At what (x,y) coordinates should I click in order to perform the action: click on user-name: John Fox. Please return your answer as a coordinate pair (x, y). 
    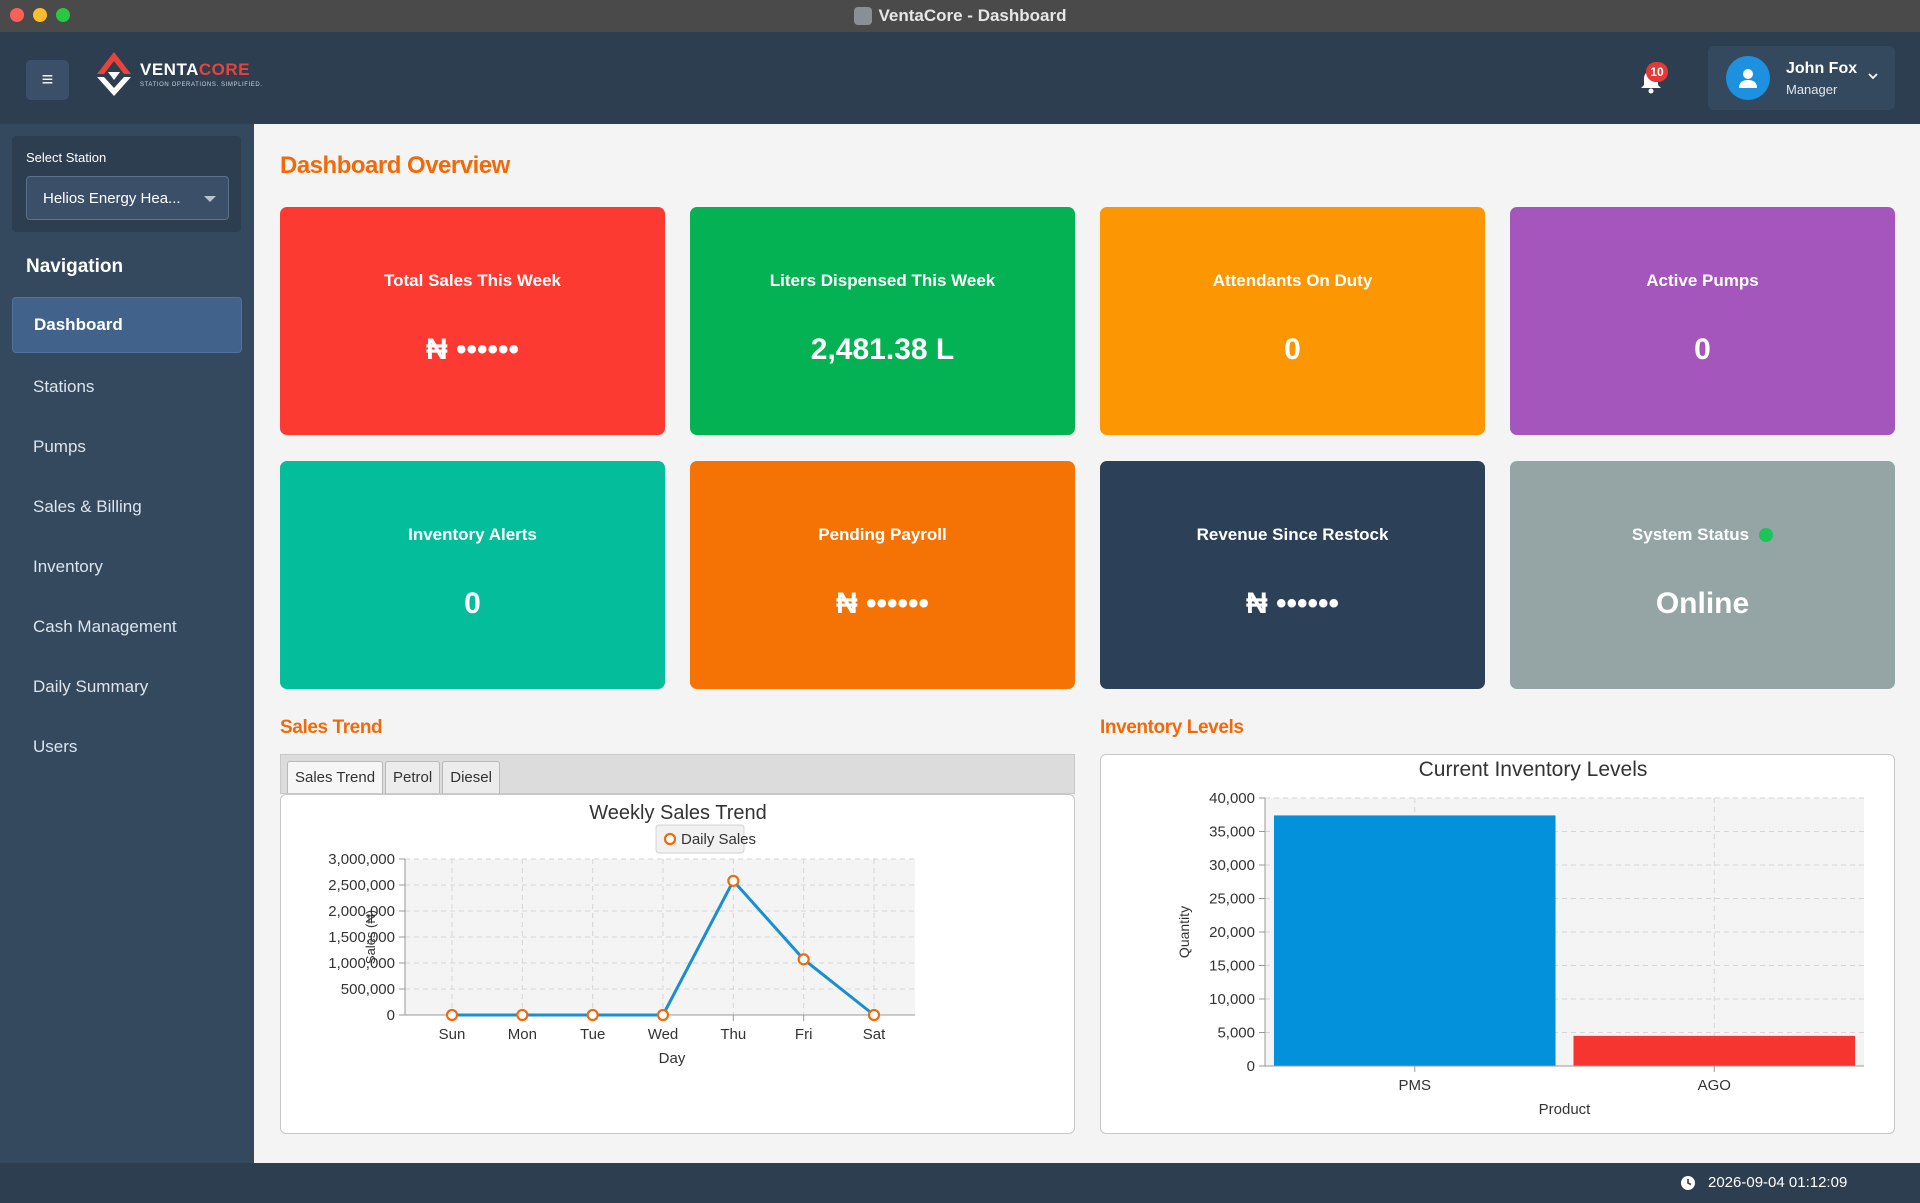
    Looking at the image, I should click on (1822, 68).